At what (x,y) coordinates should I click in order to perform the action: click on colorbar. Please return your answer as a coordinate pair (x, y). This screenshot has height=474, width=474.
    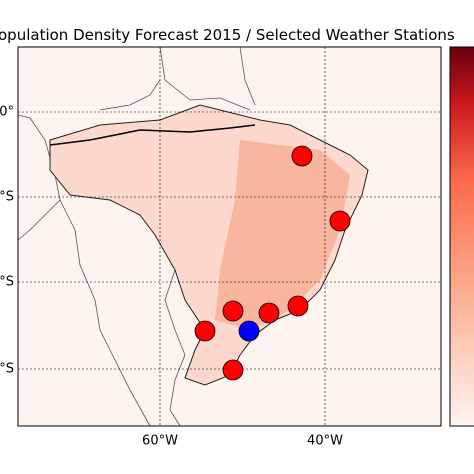
    Looking at the image, I should click on (461, 236).